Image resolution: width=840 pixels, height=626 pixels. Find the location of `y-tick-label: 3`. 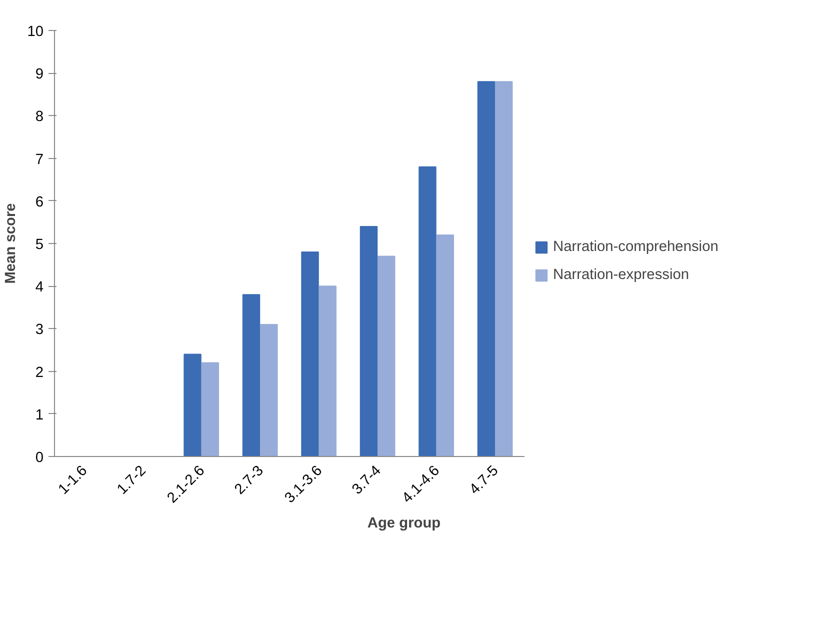

y-tick-label: 3 is located at coordinates (39, 330).